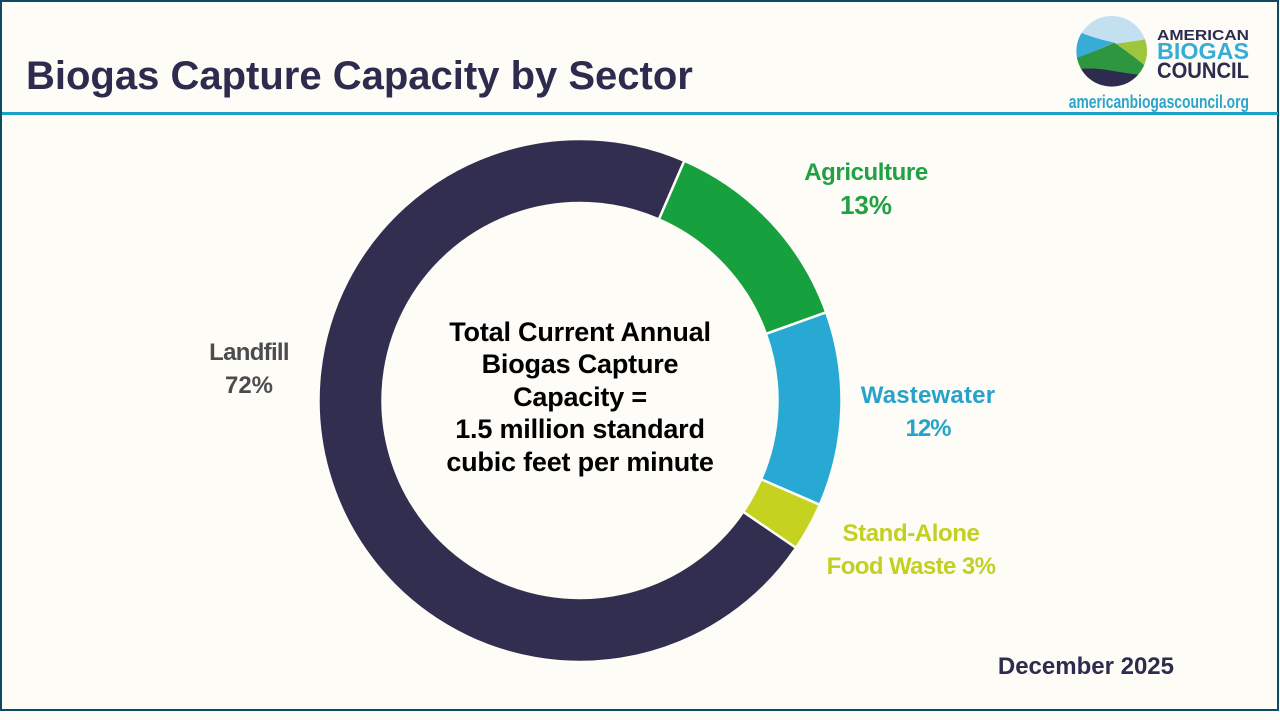 The image size is (1280, 720). What do you see at coordinates (1203, 70) in the screenshot?
I see `svg-text: COUNCIL` at bounding box center [1203, 70].